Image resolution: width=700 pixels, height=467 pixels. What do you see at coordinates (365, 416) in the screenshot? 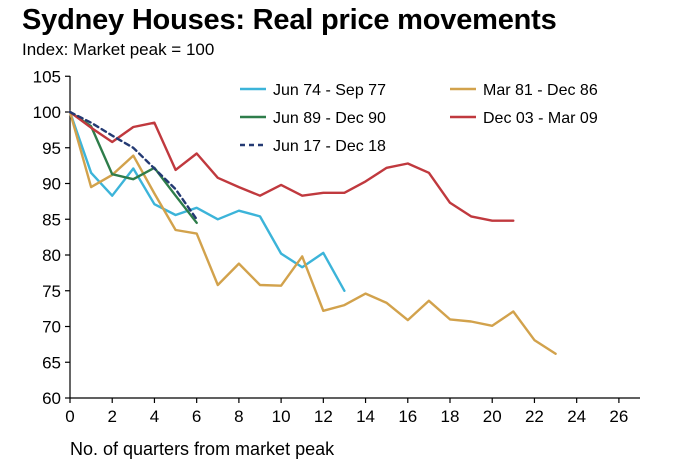
I see `x-tick-label: 14` at bounding box center [365, 416].